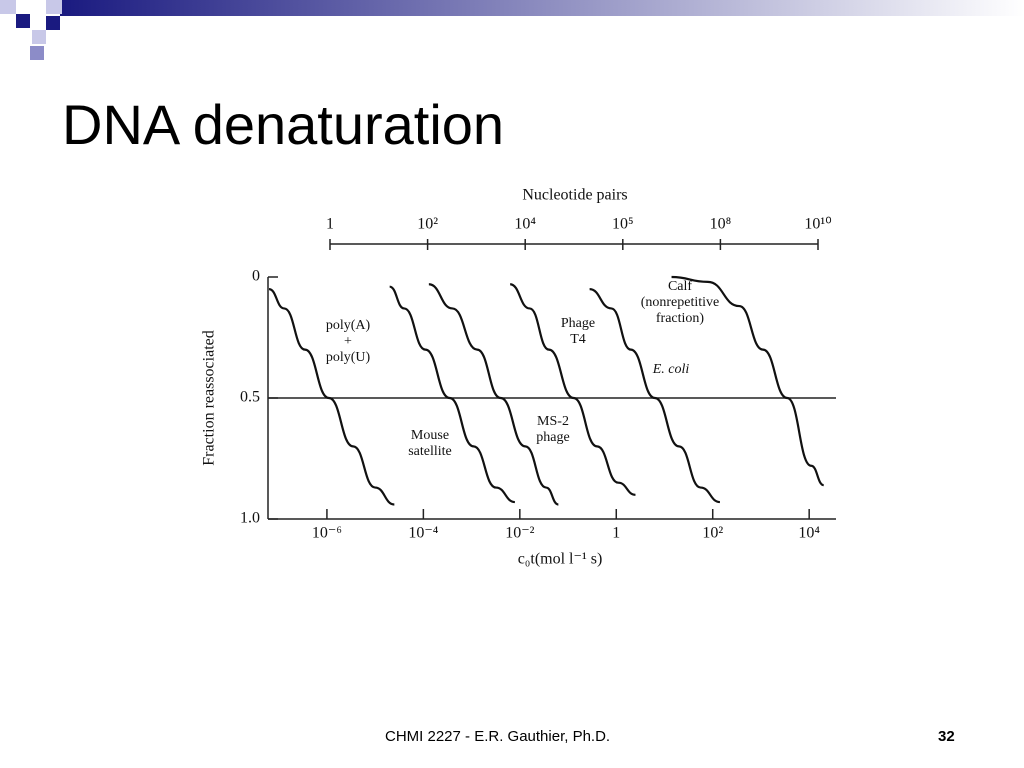  I want to click on x-tick-label: 10², so click(712, 533).